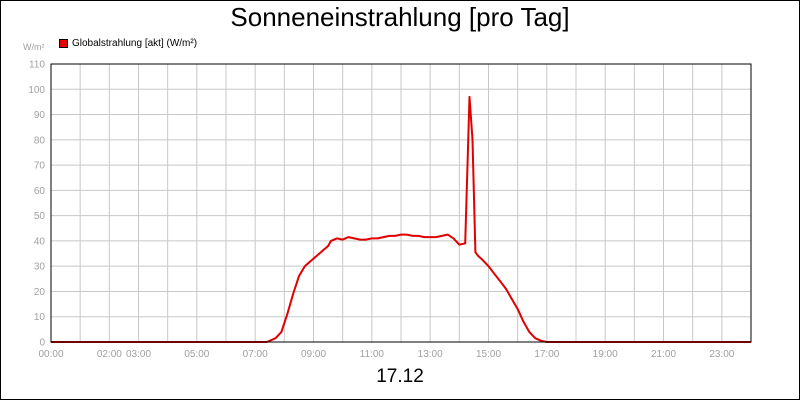 This screenshot has width=800, height=400. What do you see at coordinates (42, 343) in the screenshot?
I see `y-tick-label-0: 0` at bounding box center [42, 343].